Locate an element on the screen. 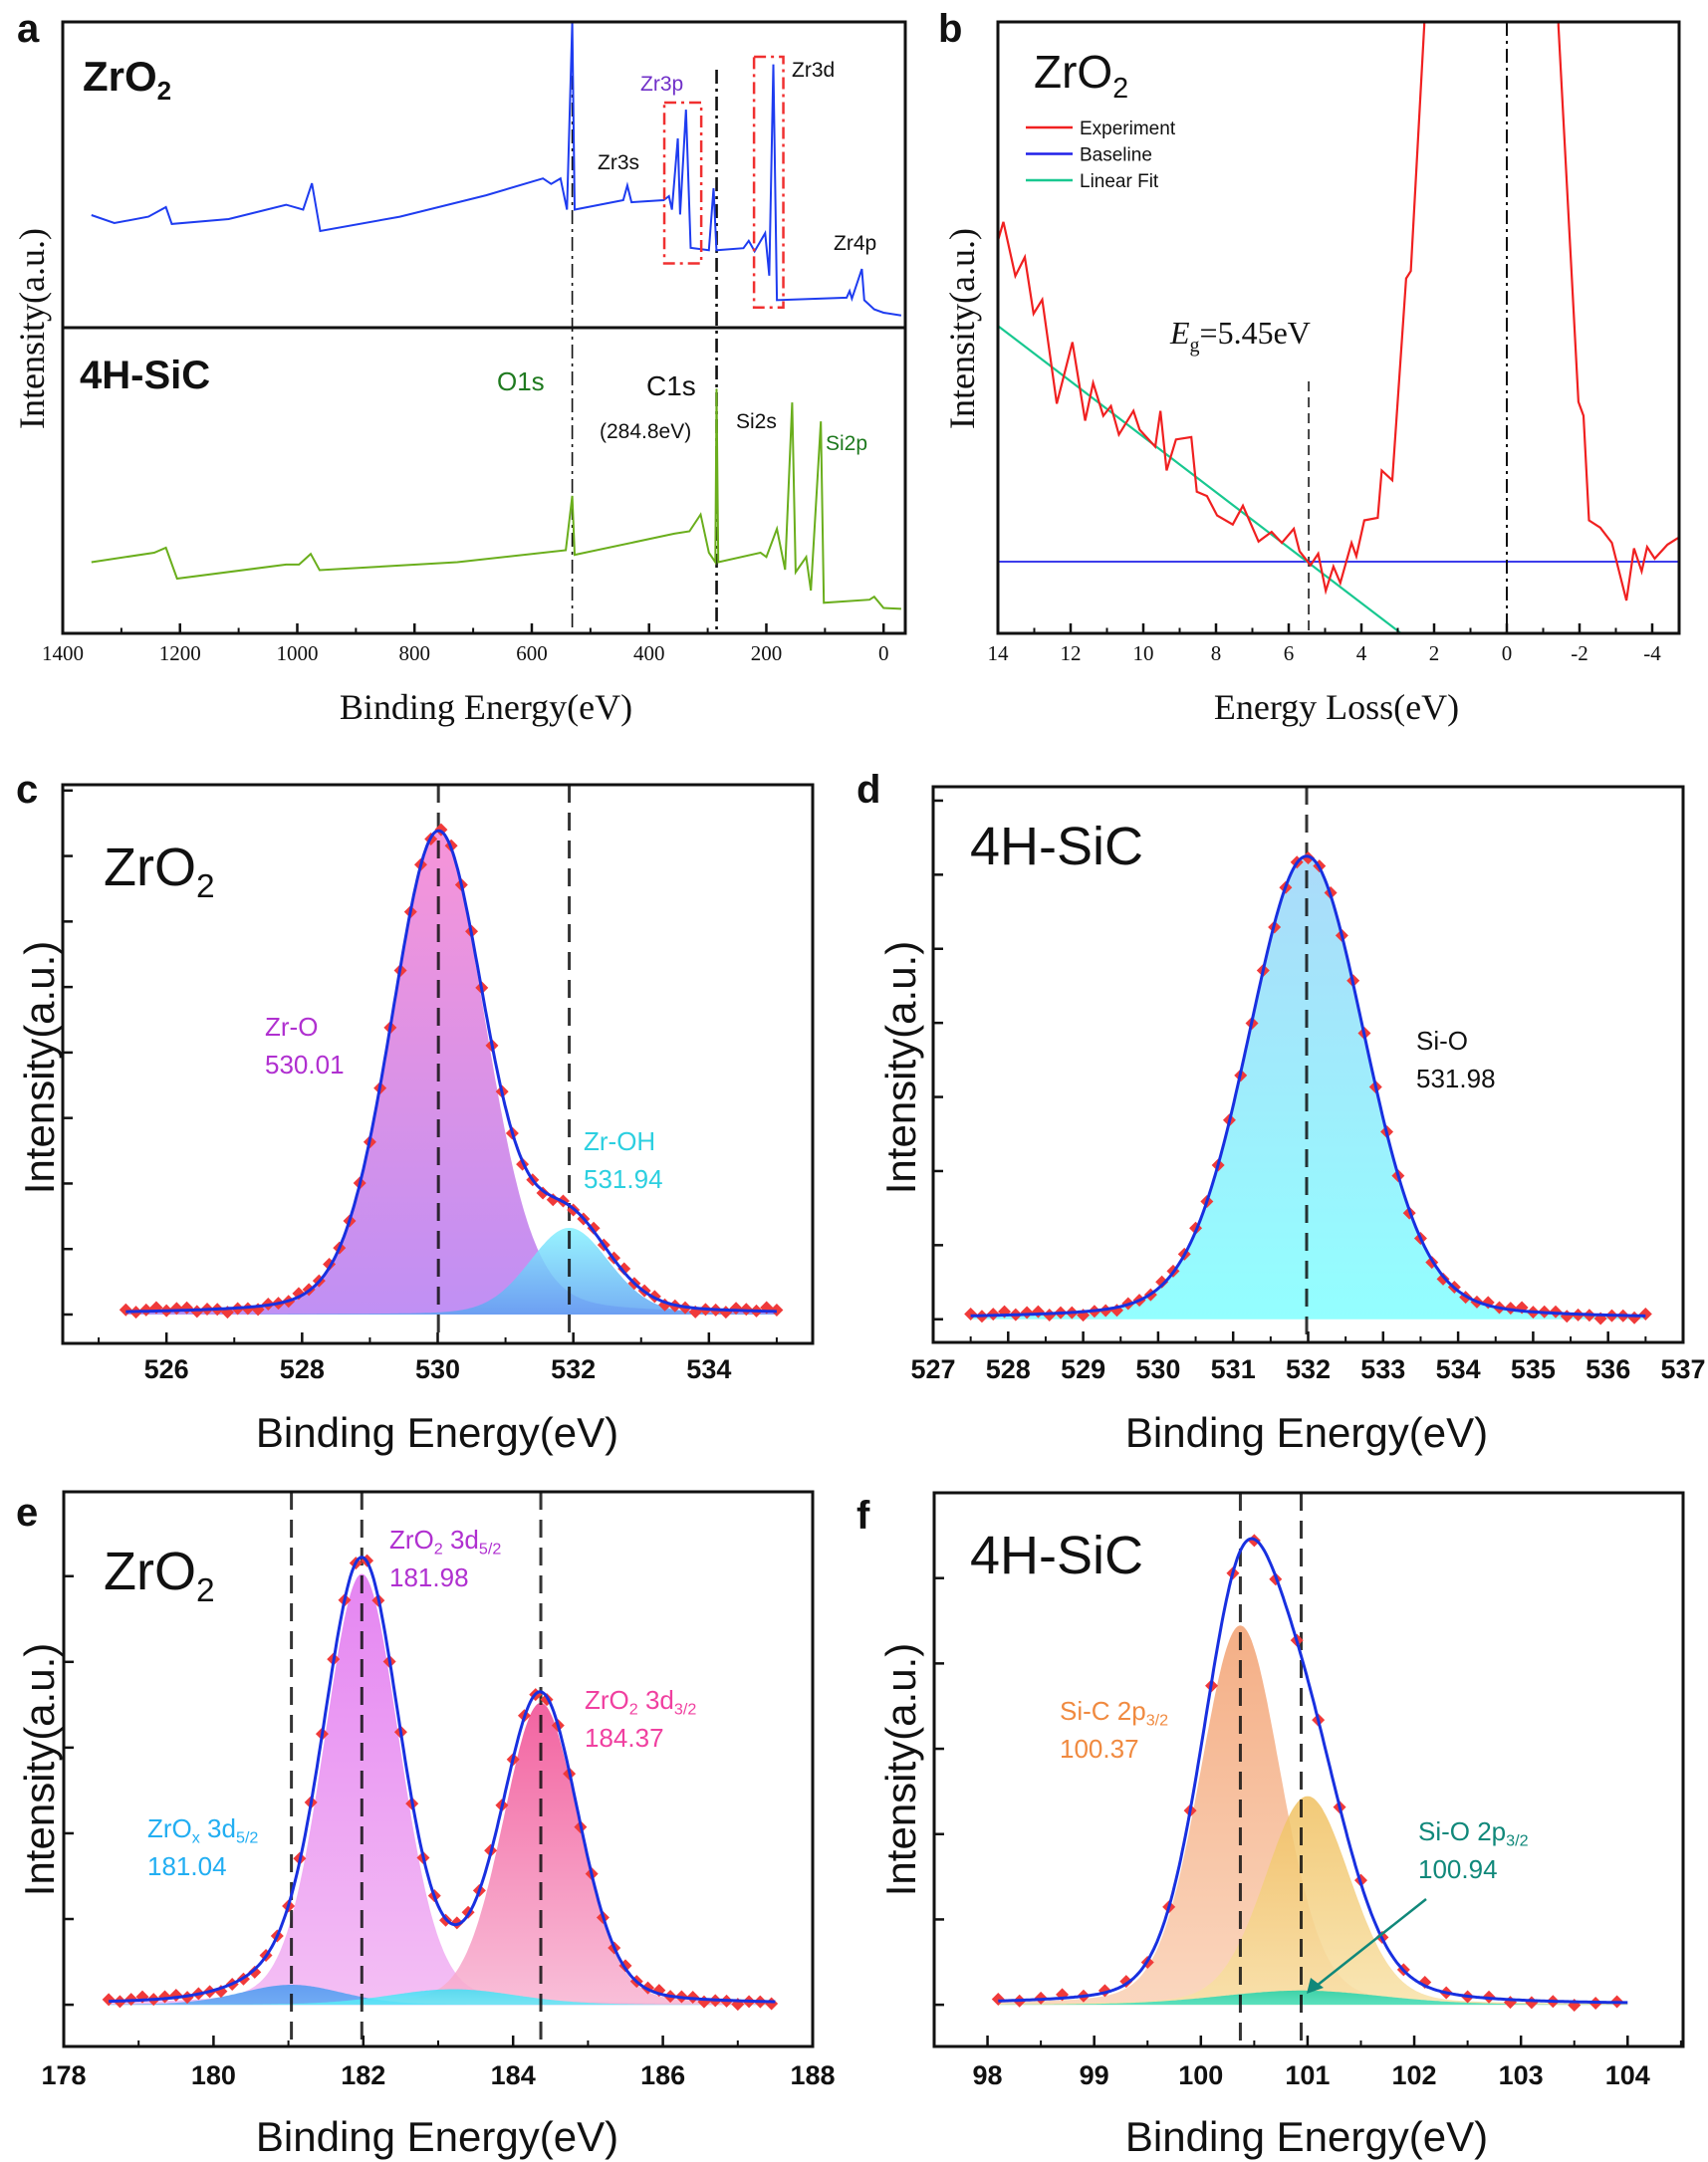 The width and height of the screenshot is (1708, 2162). x-tick-label: 188 is located at coordinates (812, 2075).